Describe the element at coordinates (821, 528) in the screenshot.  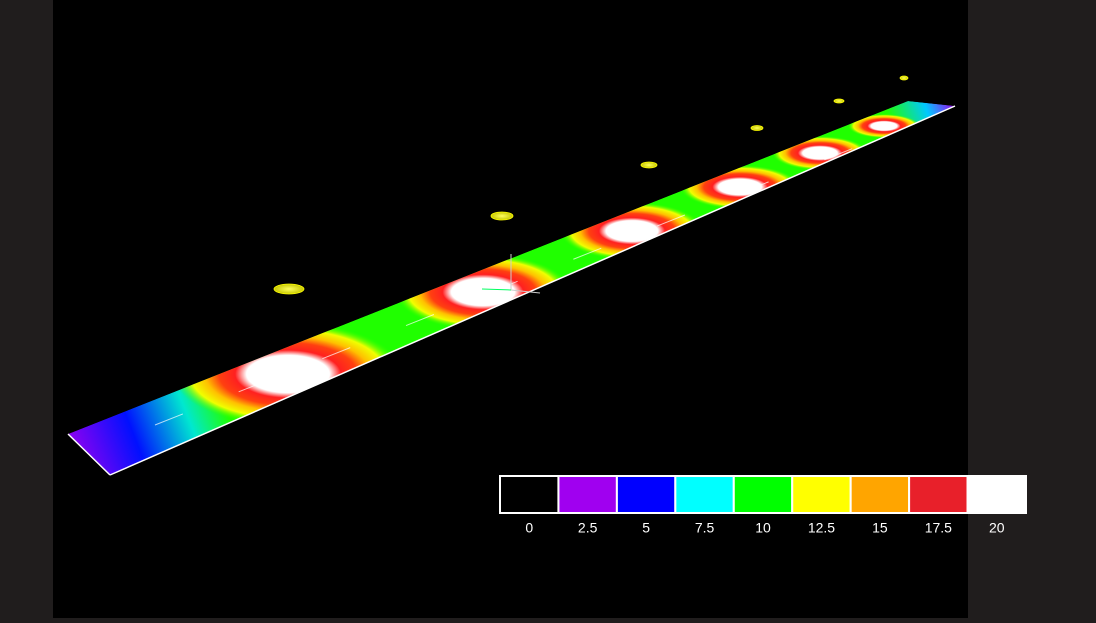
I see `legend-label: 12.5` at that location.